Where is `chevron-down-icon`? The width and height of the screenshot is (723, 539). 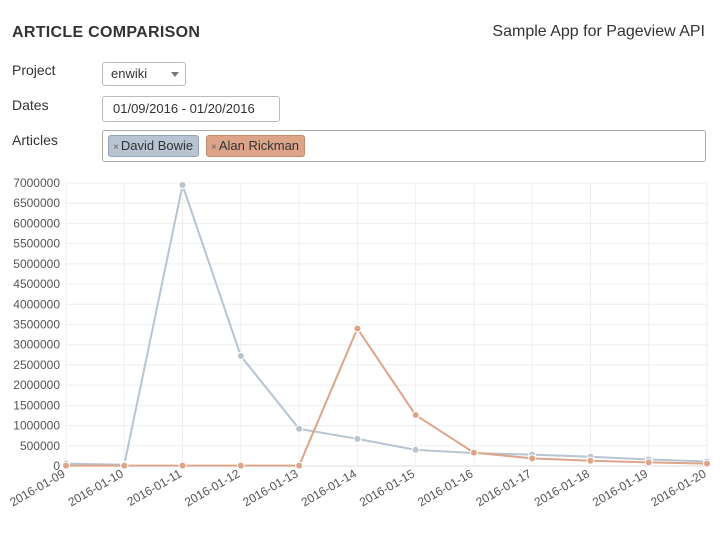 chevron-down-icon is located at coordinates (175, 74).